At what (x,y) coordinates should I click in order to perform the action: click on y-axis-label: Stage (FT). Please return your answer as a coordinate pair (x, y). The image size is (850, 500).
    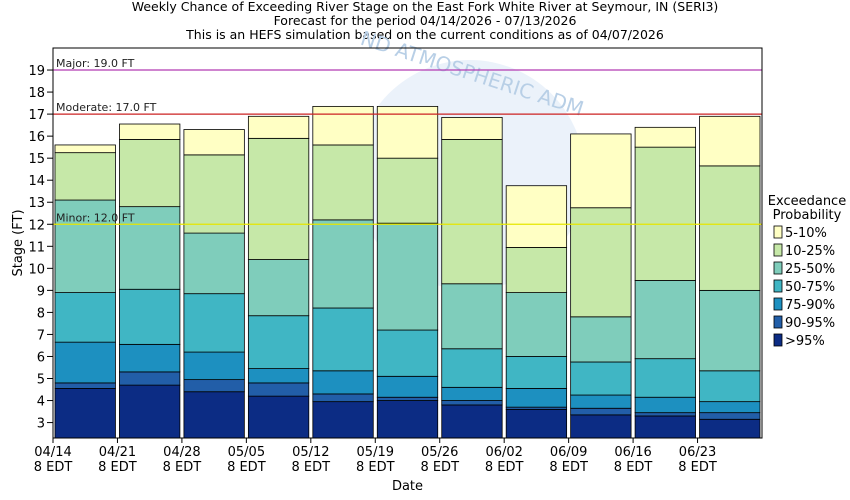
    Looking at the image, I should click on (18, 242).